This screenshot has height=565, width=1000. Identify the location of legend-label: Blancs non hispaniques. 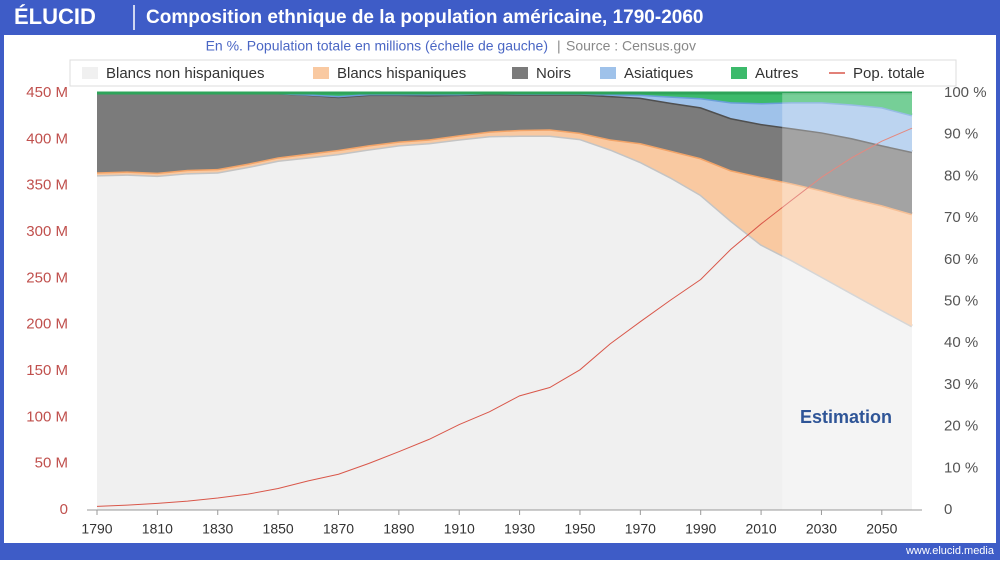
(185, 73).